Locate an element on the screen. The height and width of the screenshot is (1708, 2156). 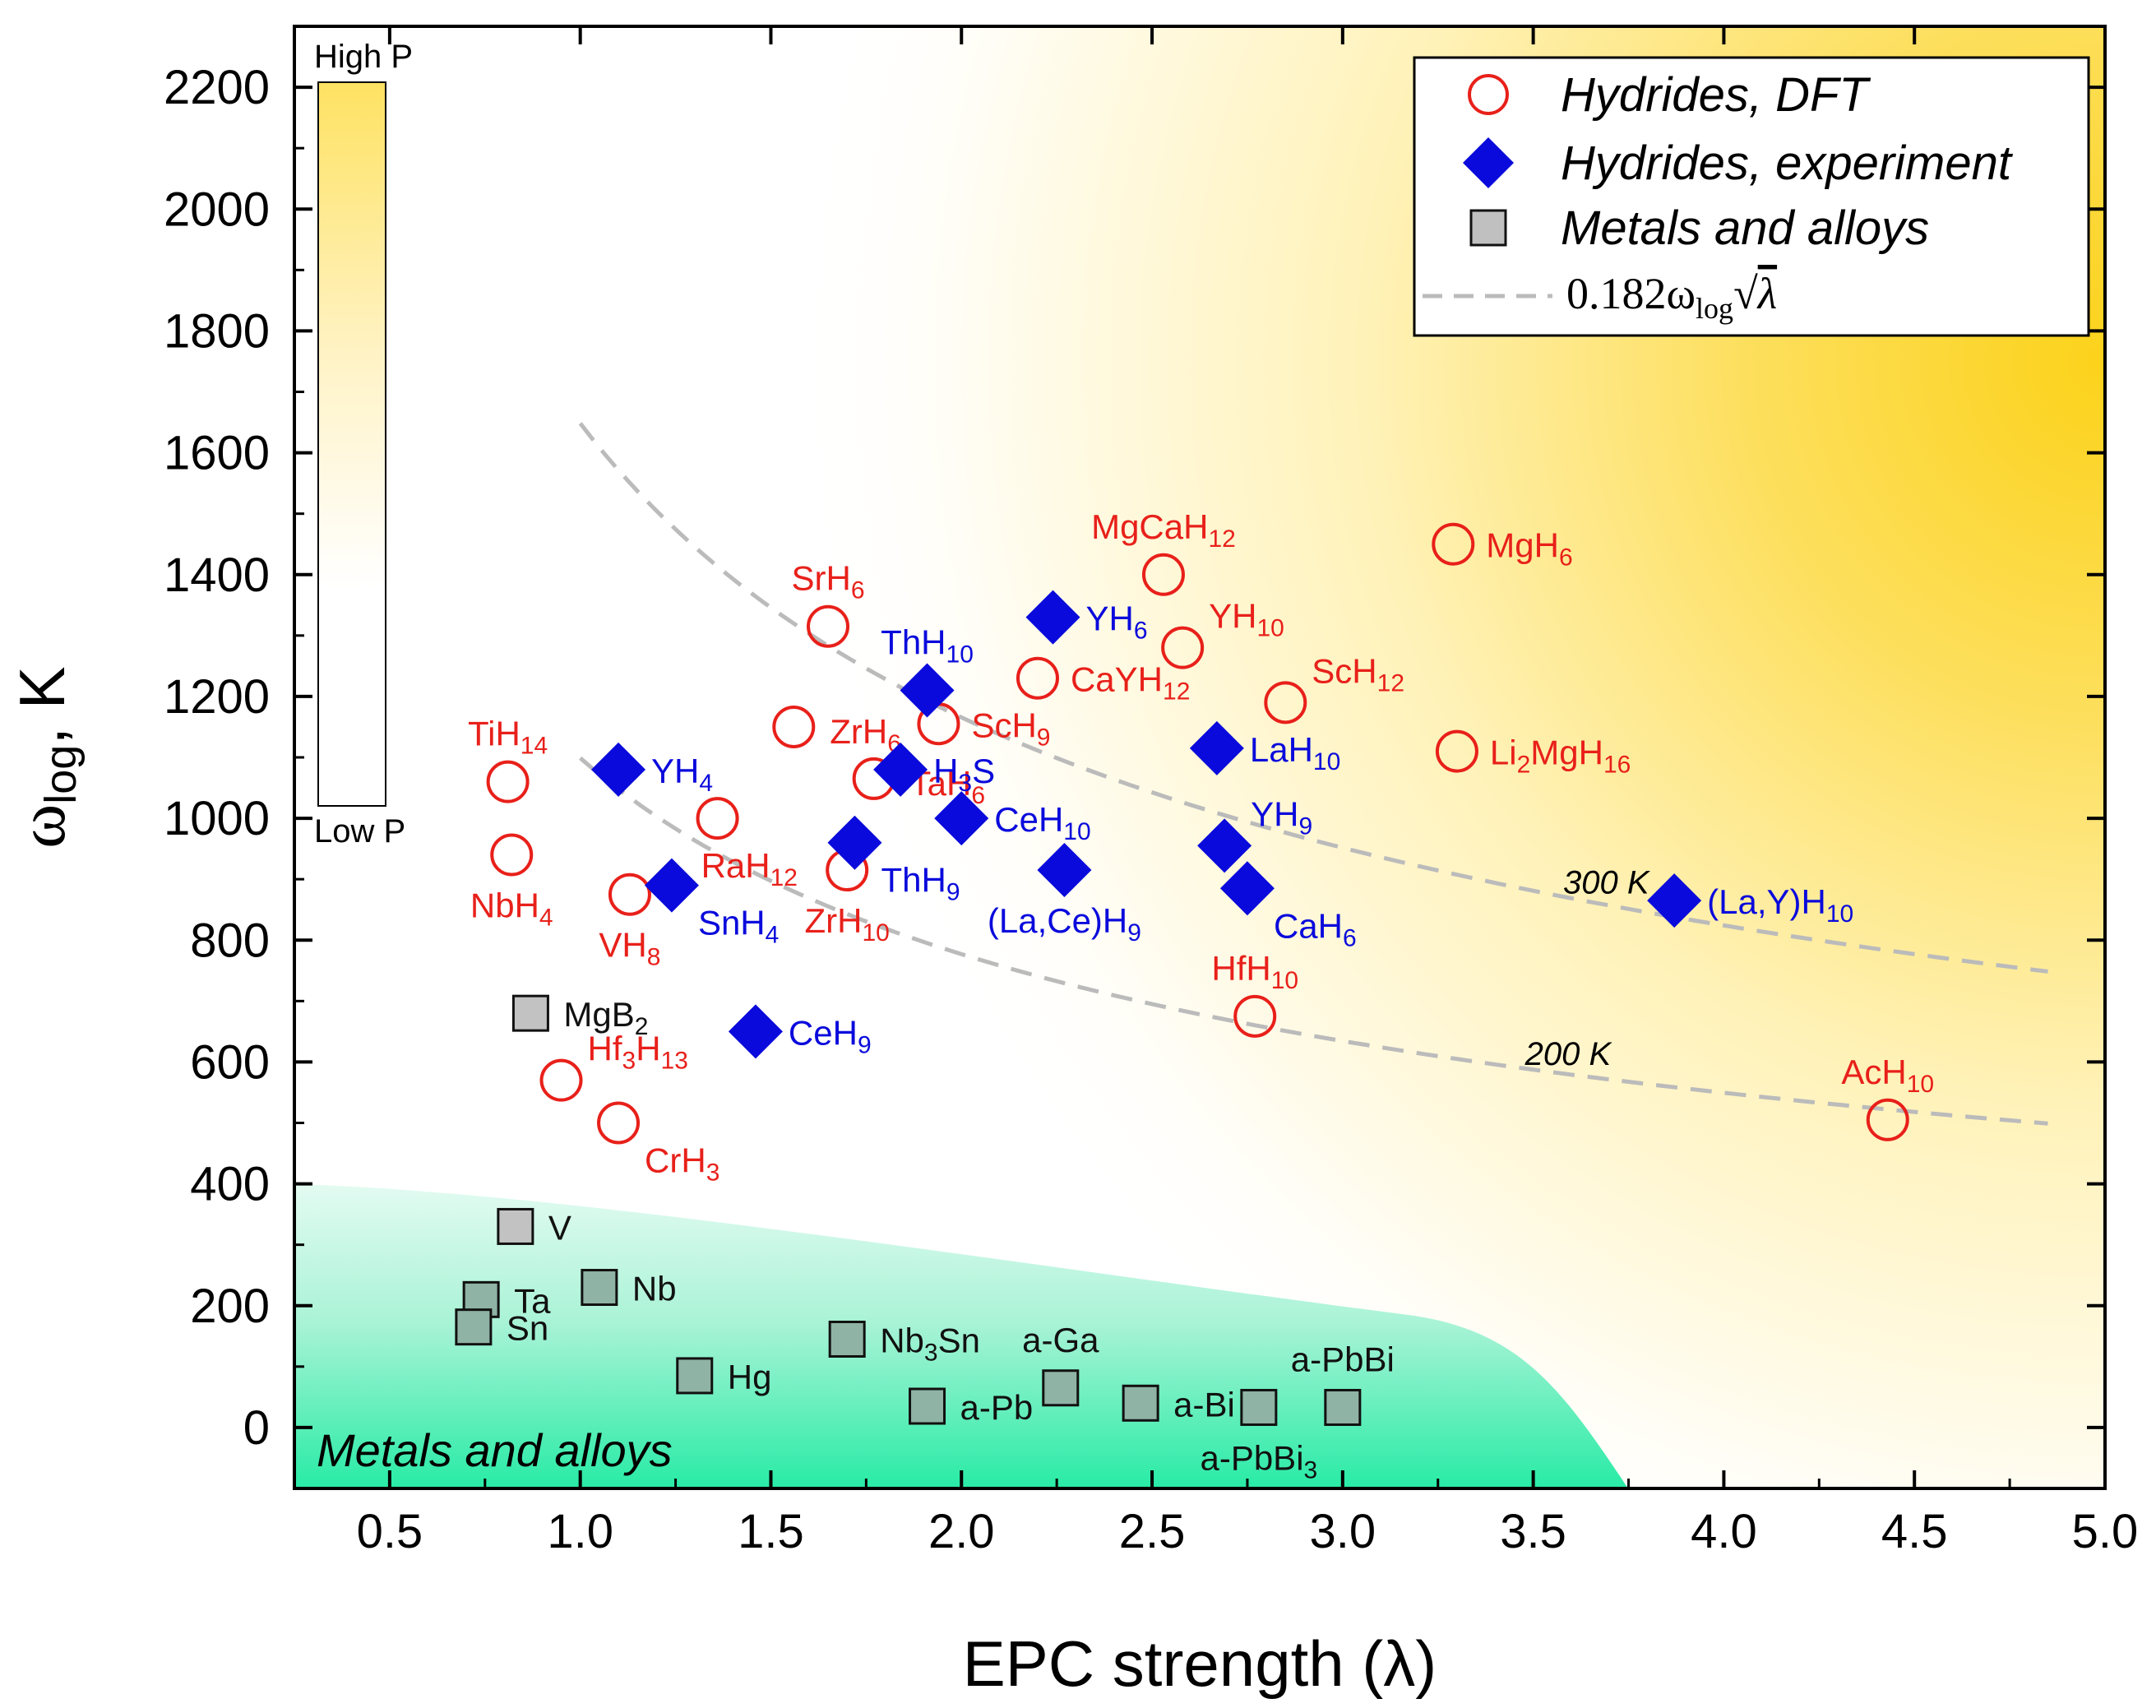
point-label: CaH6 is located at coordinates (1316, 928).